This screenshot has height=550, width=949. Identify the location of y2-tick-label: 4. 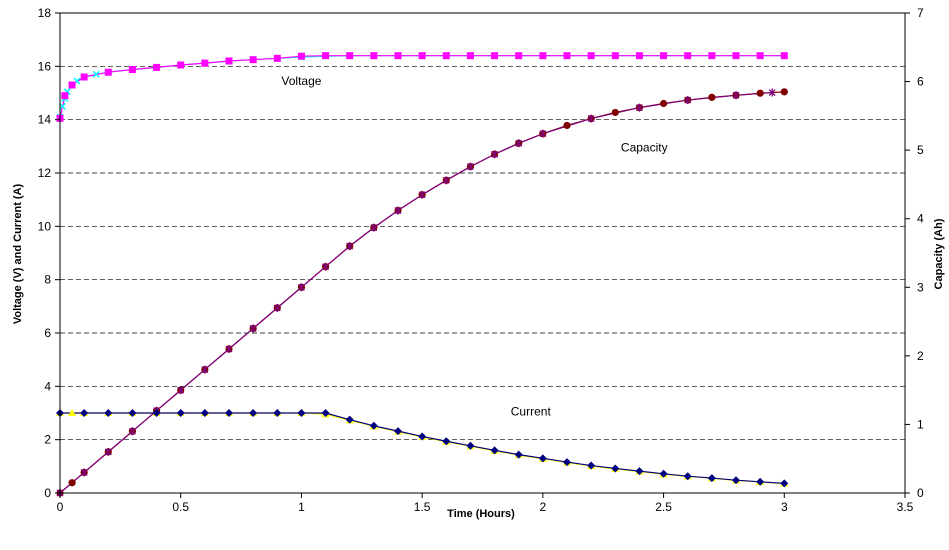
(920, 219).